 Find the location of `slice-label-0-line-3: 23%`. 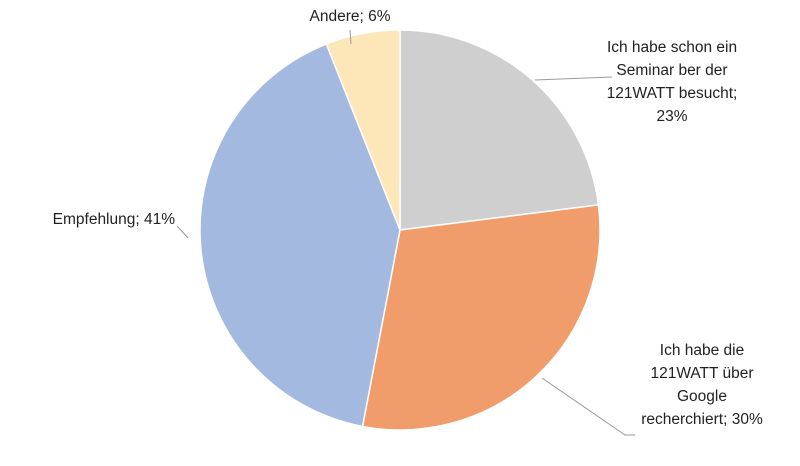

slice-label-0-line-3: 23% is located at coordinates (671, 116).